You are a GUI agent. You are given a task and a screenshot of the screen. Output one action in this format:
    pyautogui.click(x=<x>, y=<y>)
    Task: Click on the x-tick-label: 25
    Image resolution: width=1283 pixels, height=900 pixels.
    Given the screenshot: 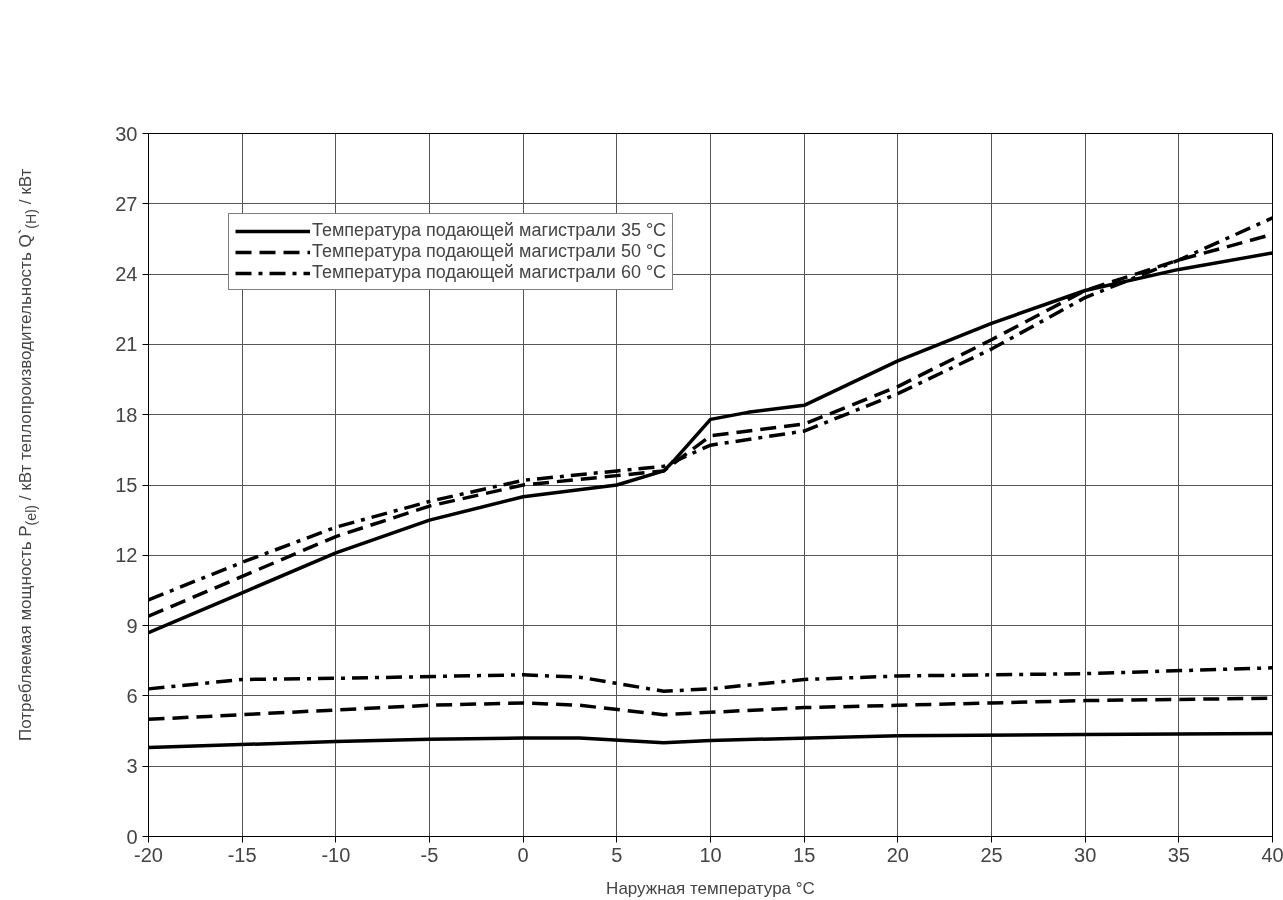 What is the action you would take?
    pyautogui.click(x=991, y=854)
    